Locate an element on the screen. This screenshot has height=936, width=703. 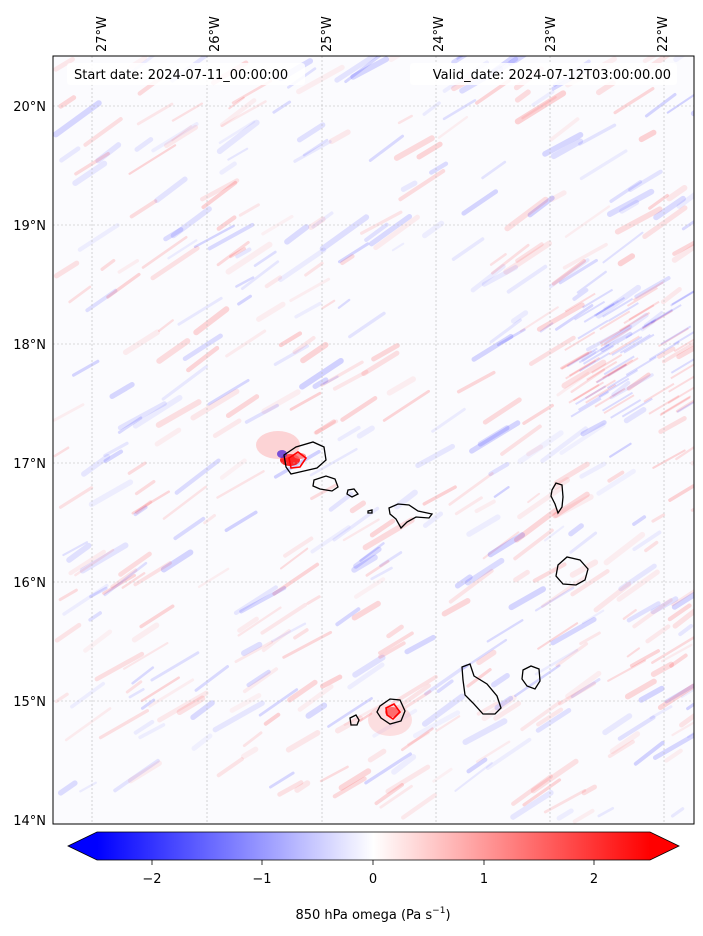
valid-date-text: Valid_date: 2024-07-12T03:00:00.00 is located at coordinates (552, 75).